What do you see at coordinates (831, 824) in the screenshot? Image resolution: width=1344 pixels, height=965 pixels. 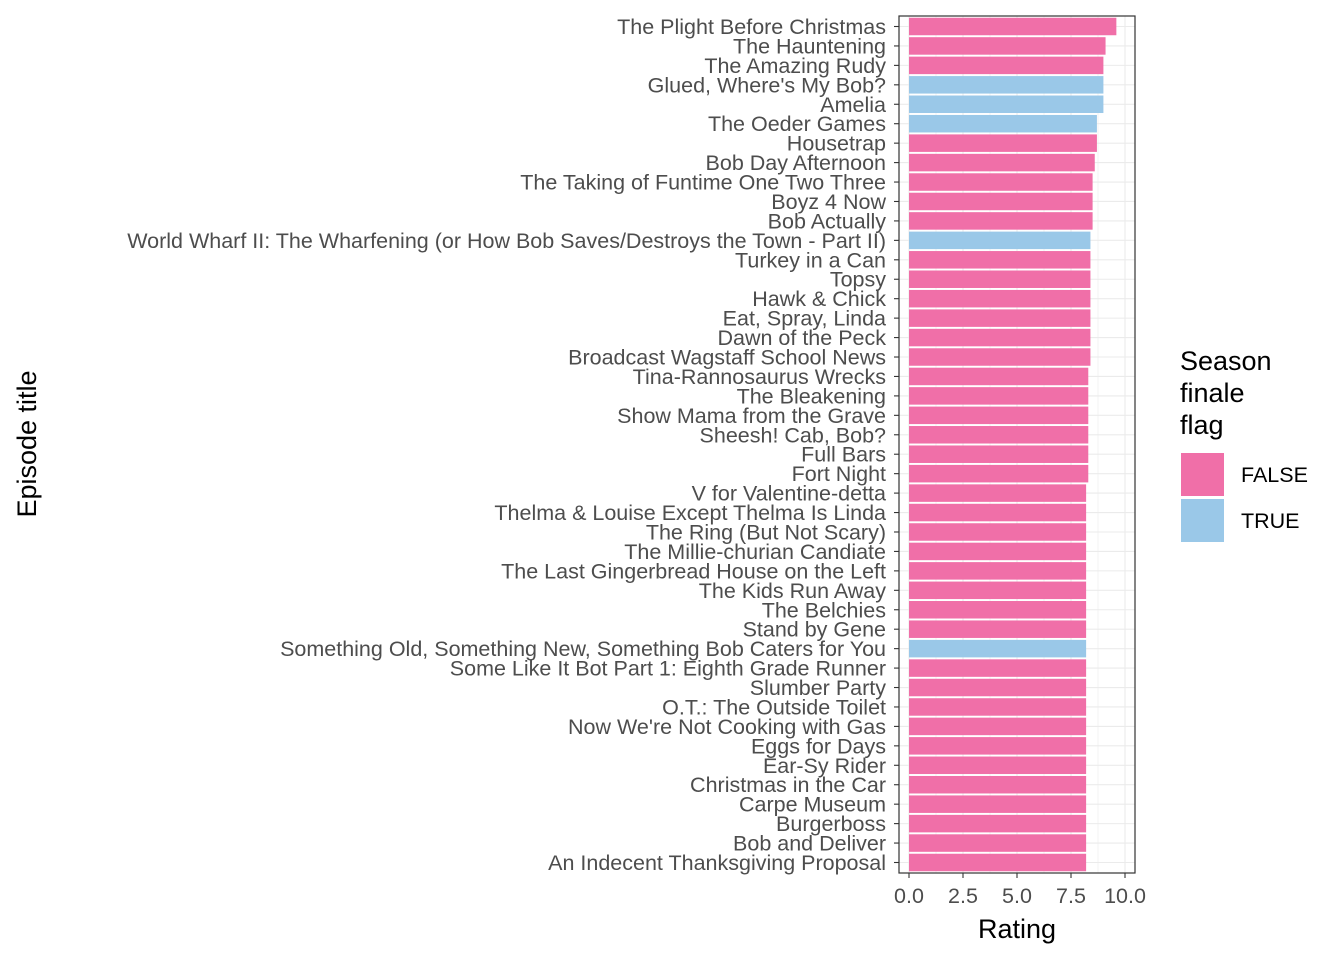 I see `y-tick-label: Burgerboss` at bounding box center [831, 824].